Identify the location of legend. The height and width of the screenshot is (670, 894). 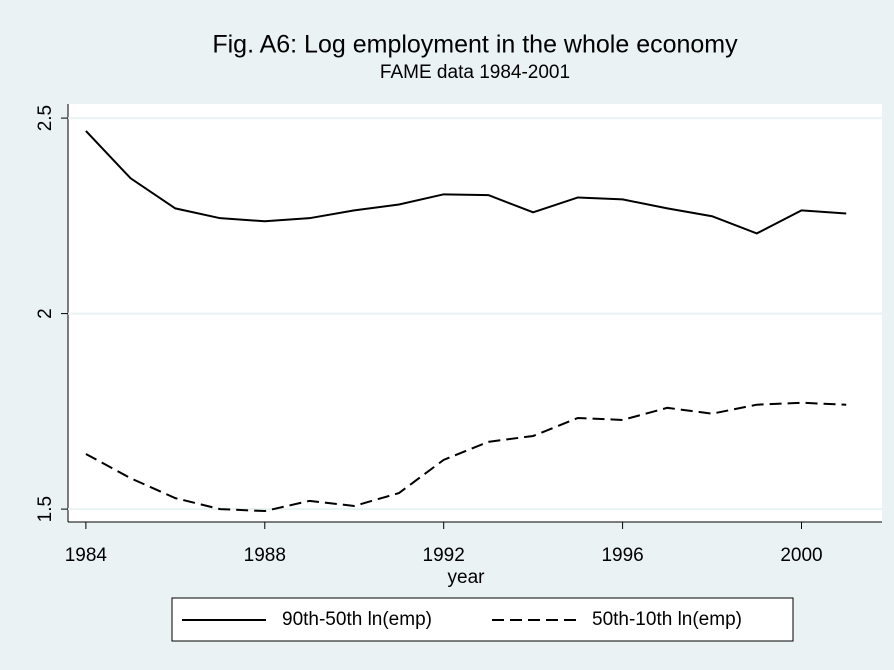
(482, 619).